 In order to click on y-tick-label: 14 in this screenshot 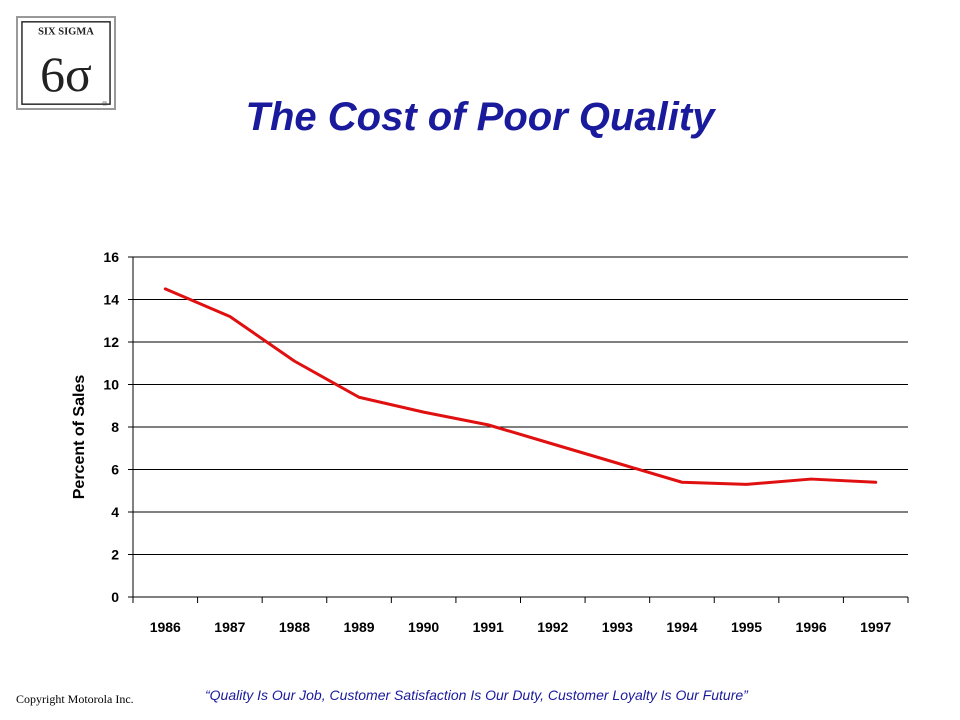, I will do `click(111, 300)`.